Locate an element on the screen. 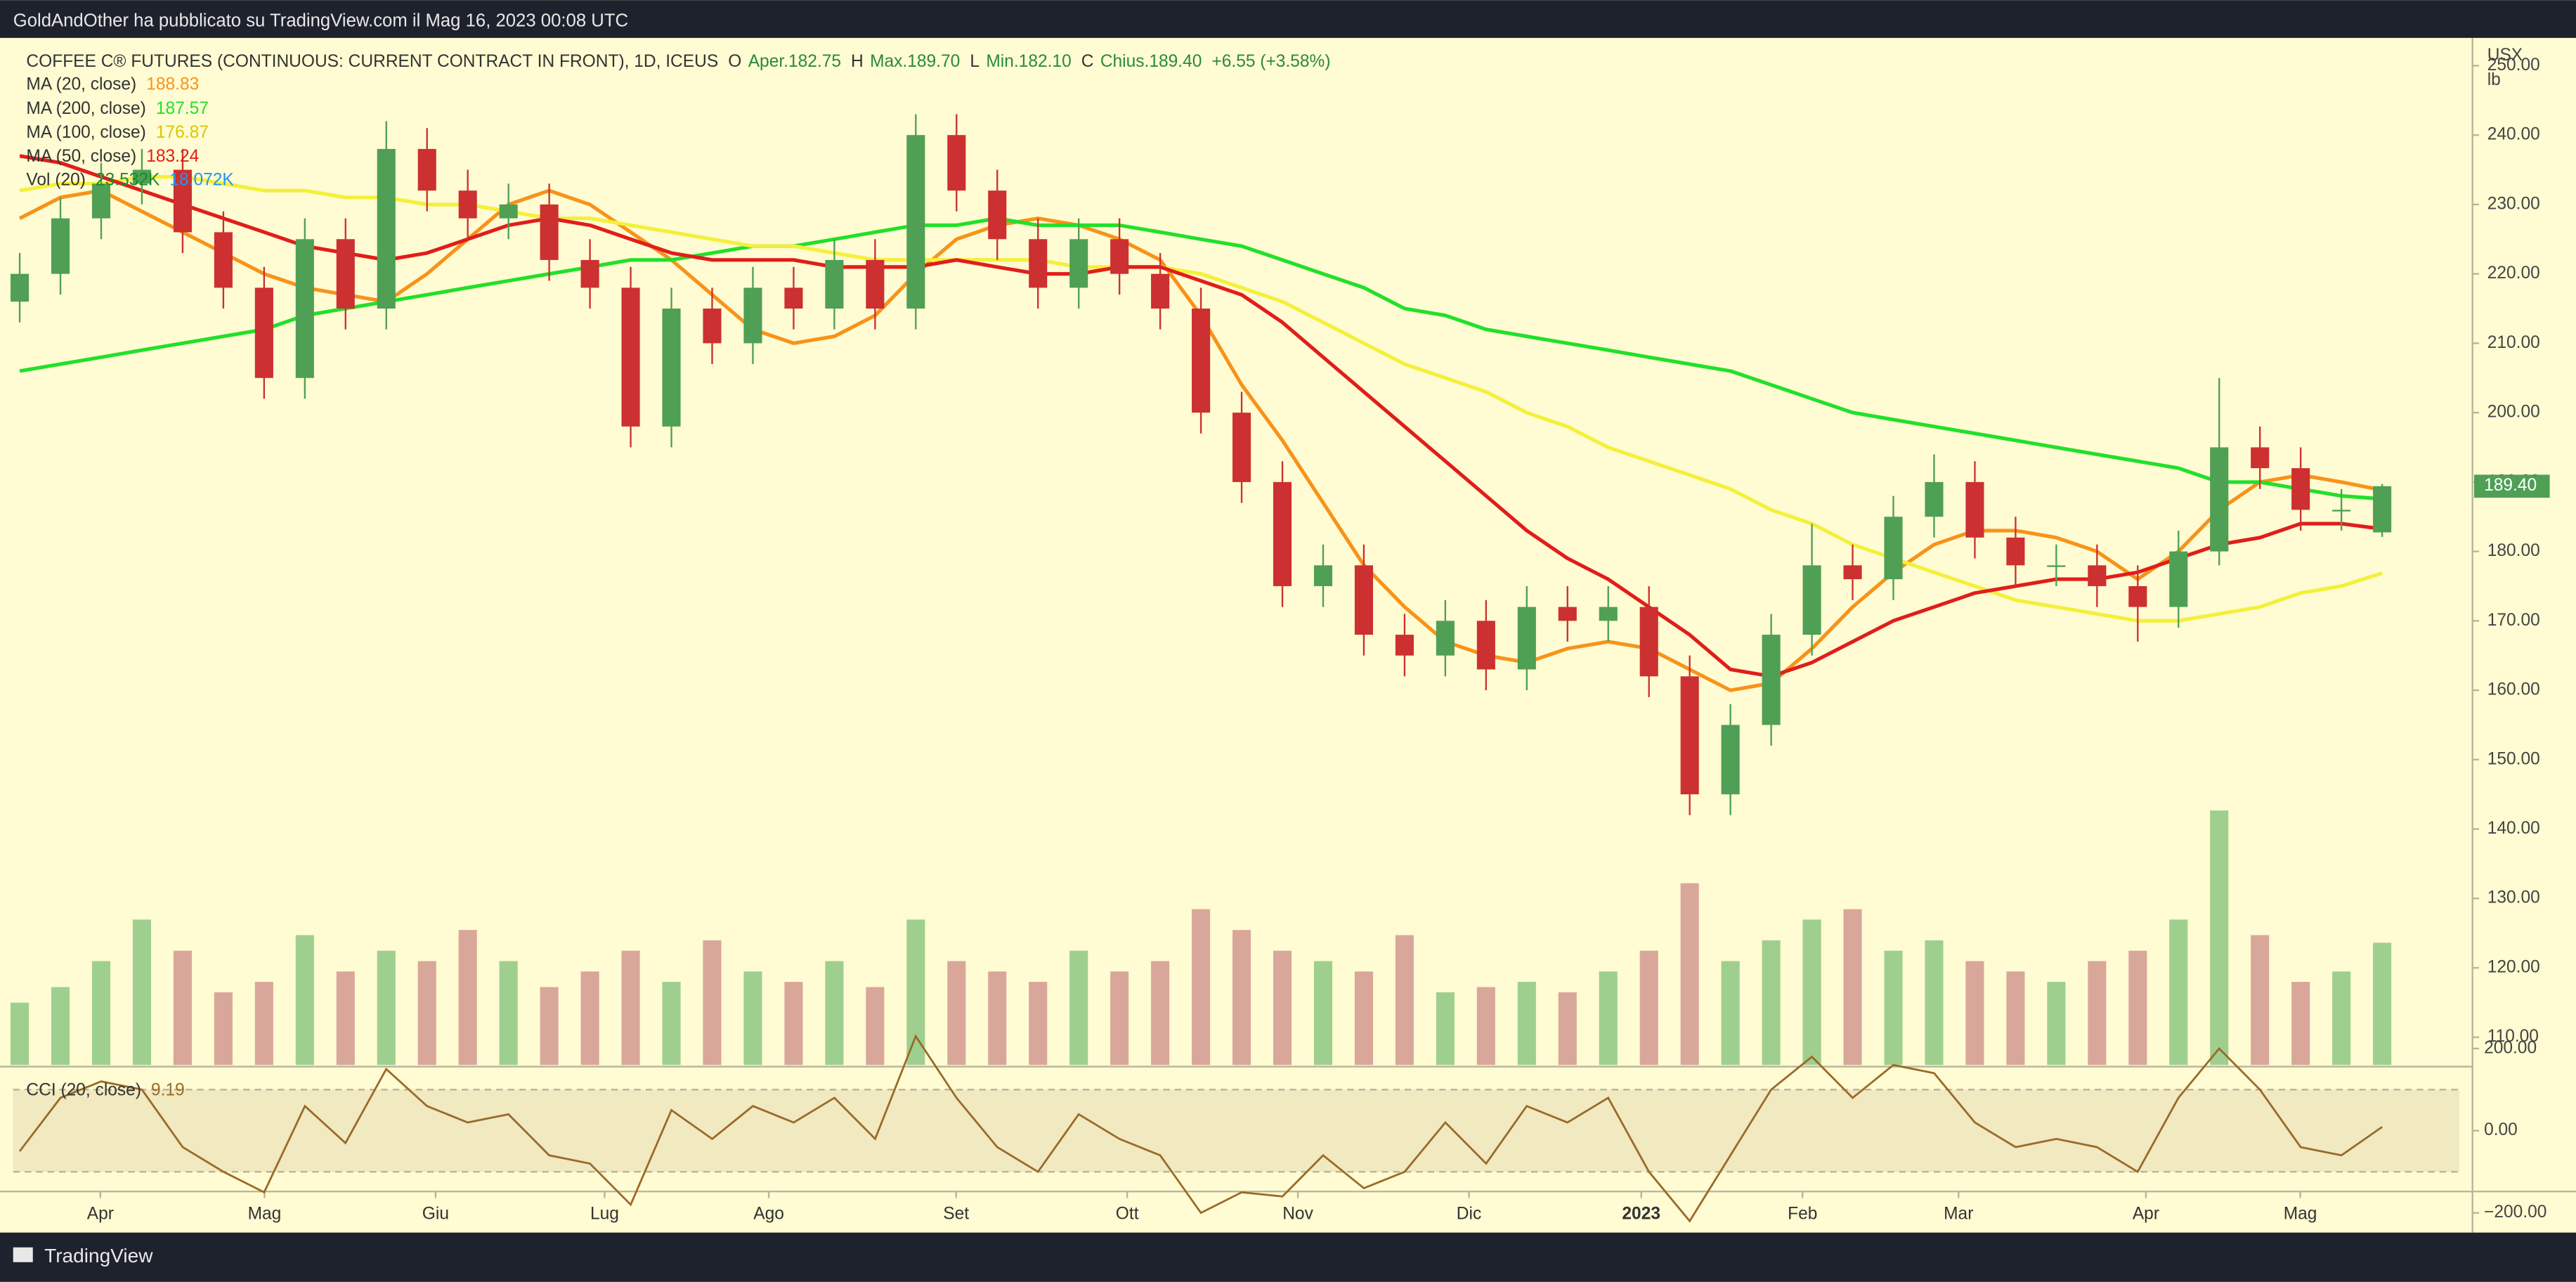  legend-row: MA (200, close) 187.57 is located at coordinates (117, 108).